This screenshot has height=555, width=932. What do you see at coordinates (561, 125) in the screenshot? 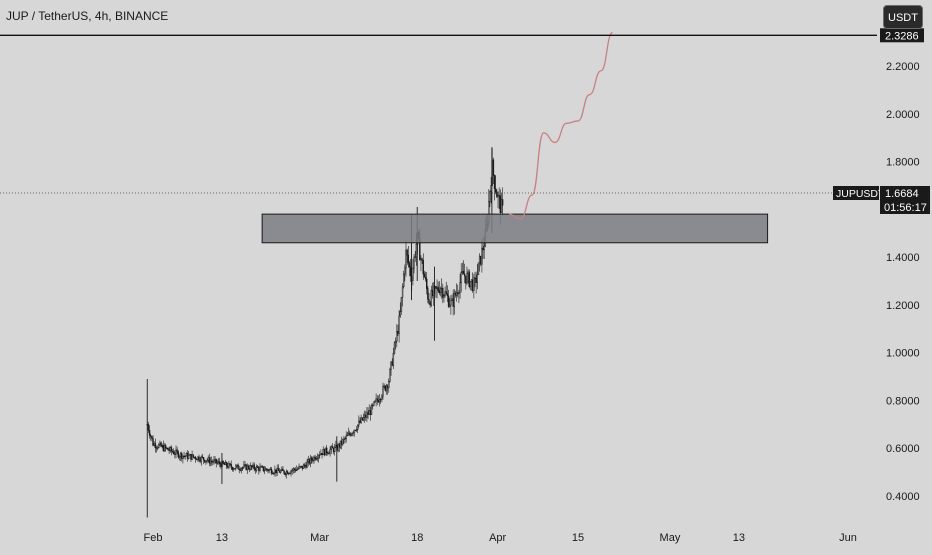
I see `projection-path` at bounding box center [561, 125].